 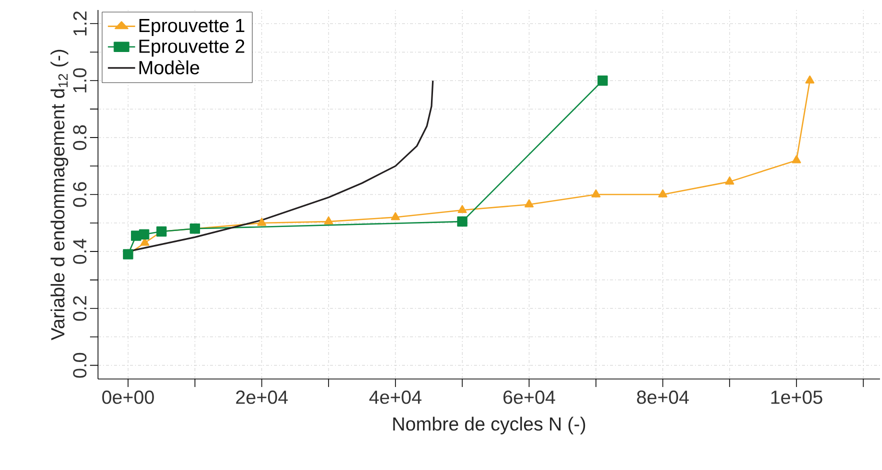 I want to click on x-tick-label: 2e+04, so click(x=262, y=397).